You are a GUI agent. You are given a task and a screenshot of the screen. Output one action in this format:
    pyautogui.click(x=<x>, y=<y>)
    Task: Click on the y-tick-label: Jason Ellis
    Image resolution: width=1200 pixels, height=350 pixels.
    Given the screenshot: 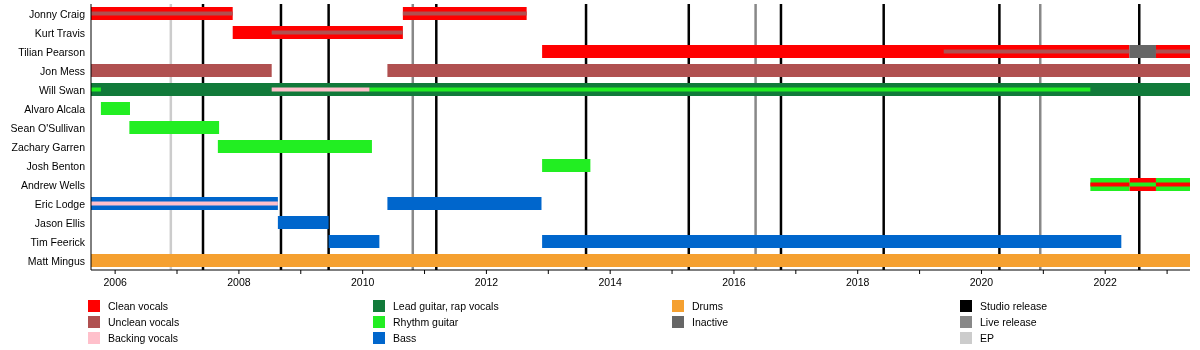 What is the action you would take?
    pyautogui.click(x=59, y=222)
    